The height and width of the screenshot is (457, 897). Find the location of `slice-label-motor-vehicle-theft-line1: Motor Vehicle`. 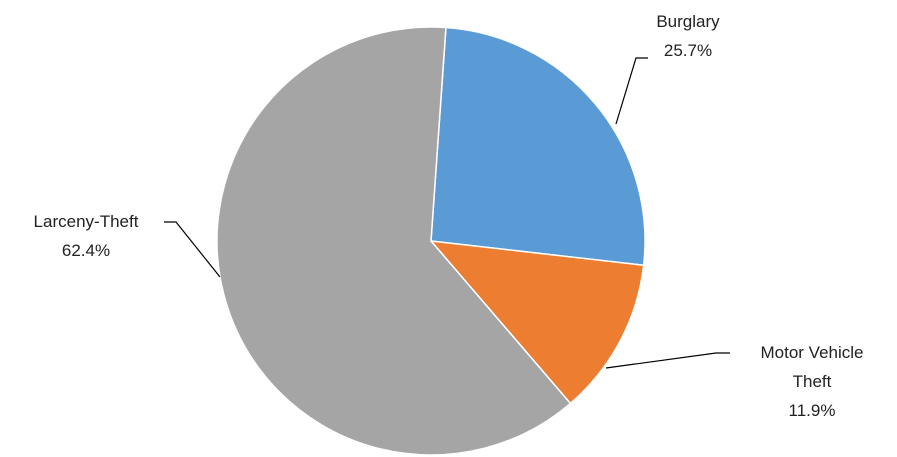

slice-label-motor-vehicle-theft-line1: Motor Vehicle is located at coordinates (812, 352).